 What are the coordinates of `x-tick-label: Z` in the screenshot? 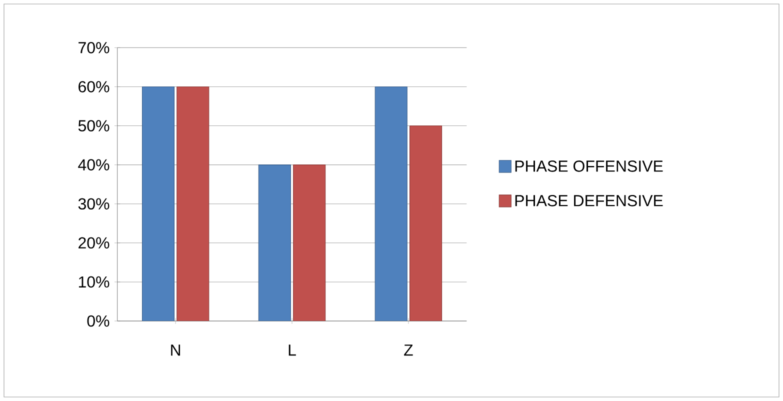 It's located at (408, 350).